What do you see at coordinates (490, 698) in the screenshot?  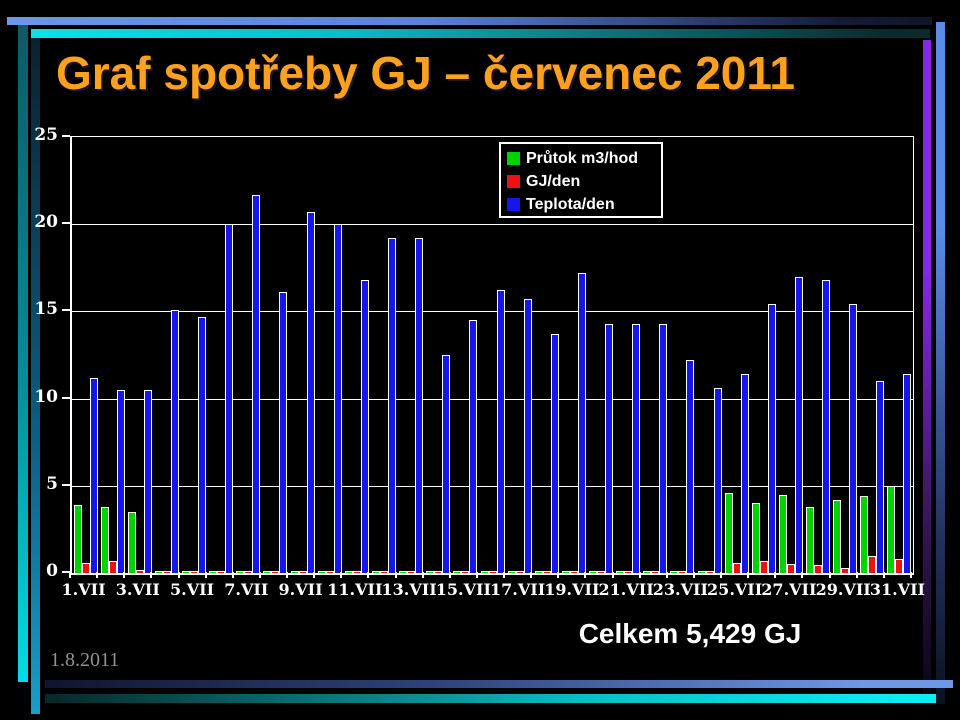 I see `bottom-cyan-gradient-bar` at bounding box center [490, 698].